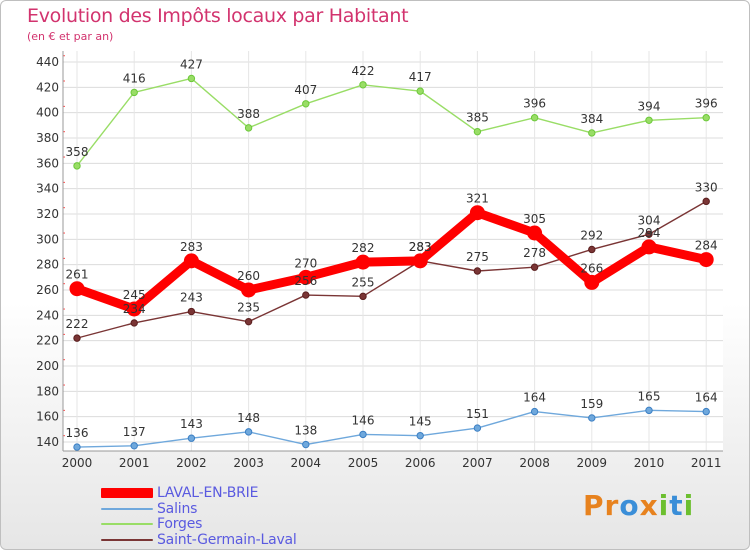 This screenshot has width=750, height=550. Describe the element at coordinates (47, 417) in the screenshot. I see `y-tick-label: 160` at that location.